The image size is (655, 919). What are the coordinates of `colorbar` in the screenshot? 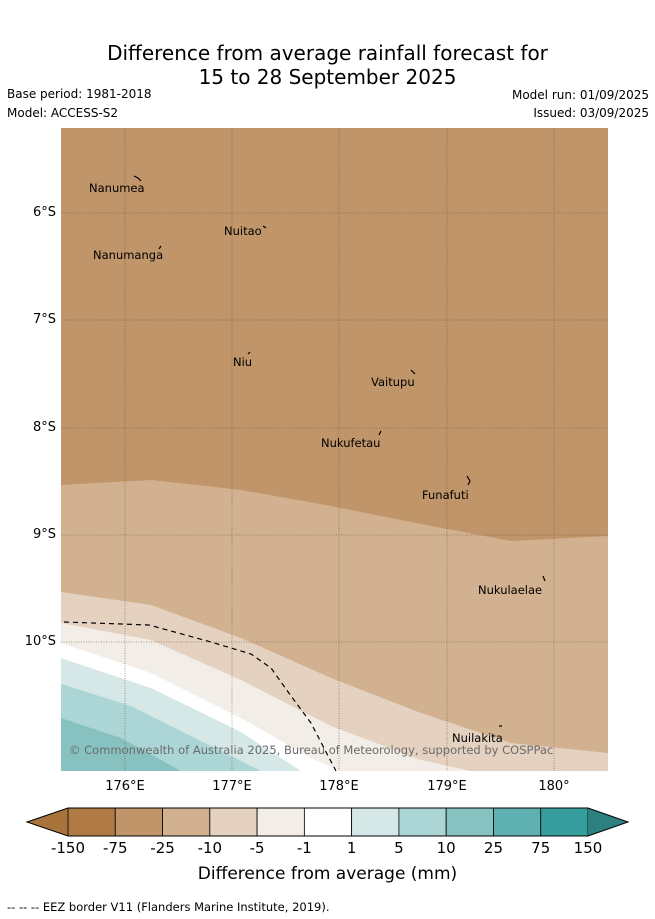 It's located at (327, 822).